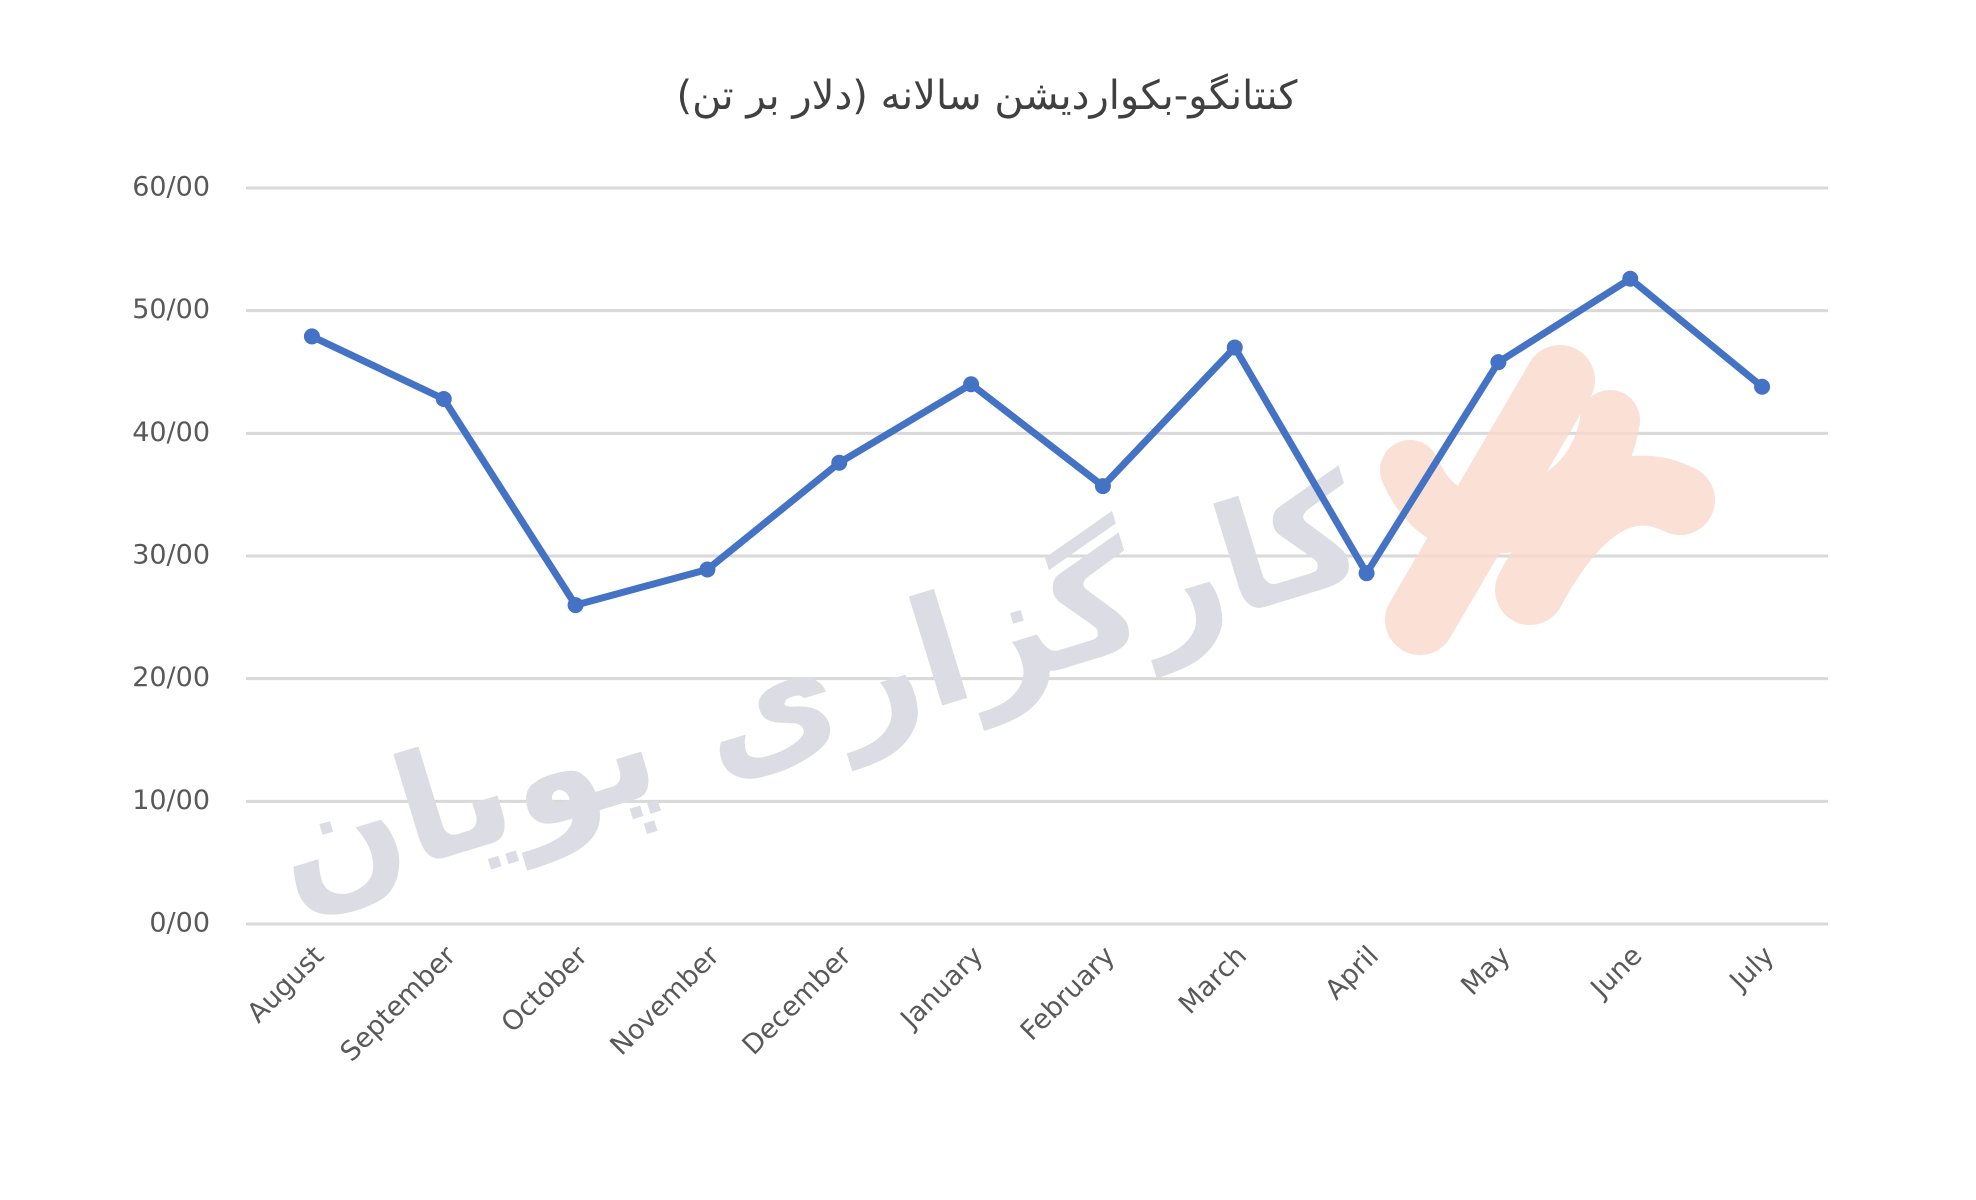 This screenshot has height=1200, width=1976. I want to click on y-tick-label: 10/00, so click(171, 800).